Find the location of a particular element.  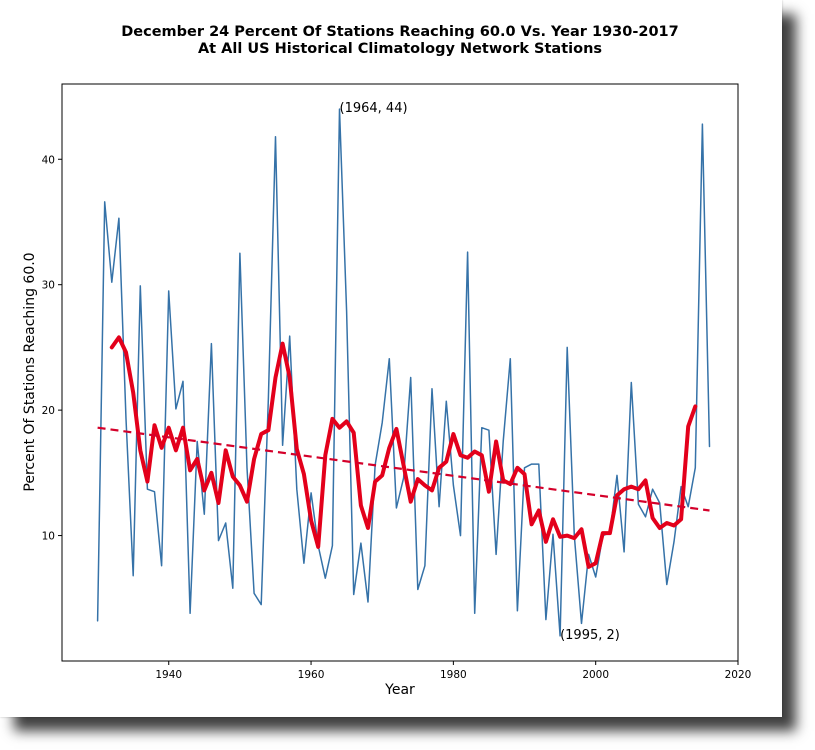

y-axis-label: Percent Of Stations Reaching 60.0 is located at coordinates (30, 371).